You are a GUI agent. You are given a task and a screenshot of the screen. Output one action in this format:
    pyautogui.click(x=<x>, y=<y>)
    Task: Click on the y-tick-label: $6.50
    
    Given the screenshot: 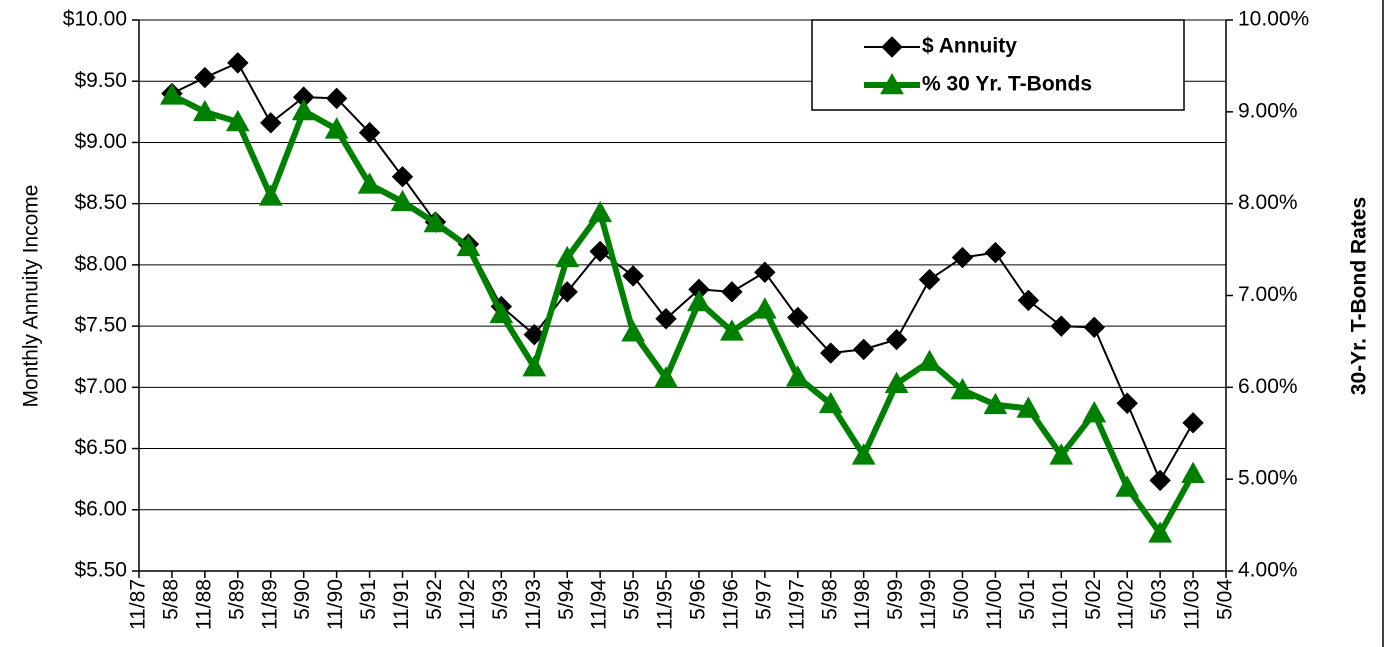 What is the action you would take?
    pyautogui.click(x=100, y=447)
    